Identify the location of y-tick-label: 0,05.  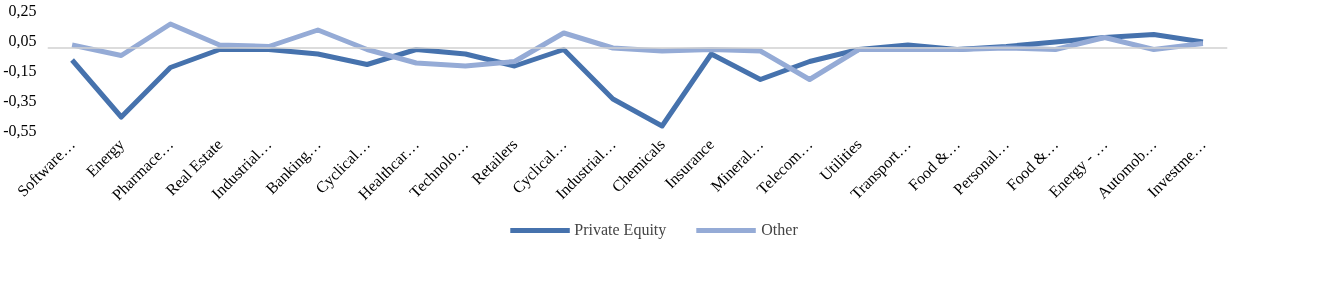
(22, 40).